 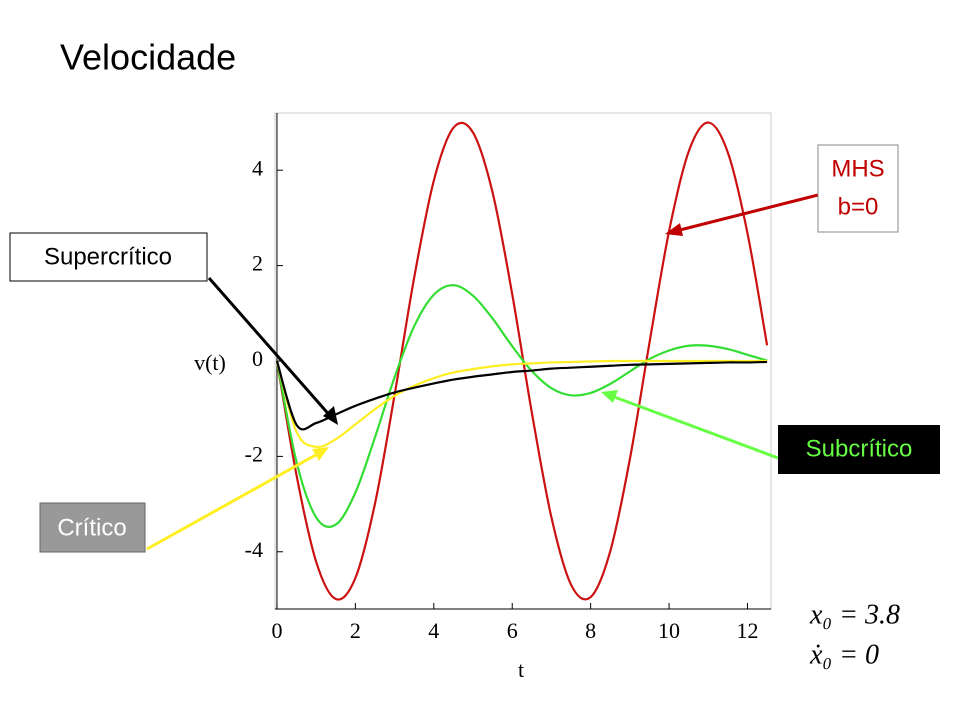 What do you see at coordinates (210, 362) in the screenshot?
I see `y-axis-label: v(t)` at bounding box center [210, 362].